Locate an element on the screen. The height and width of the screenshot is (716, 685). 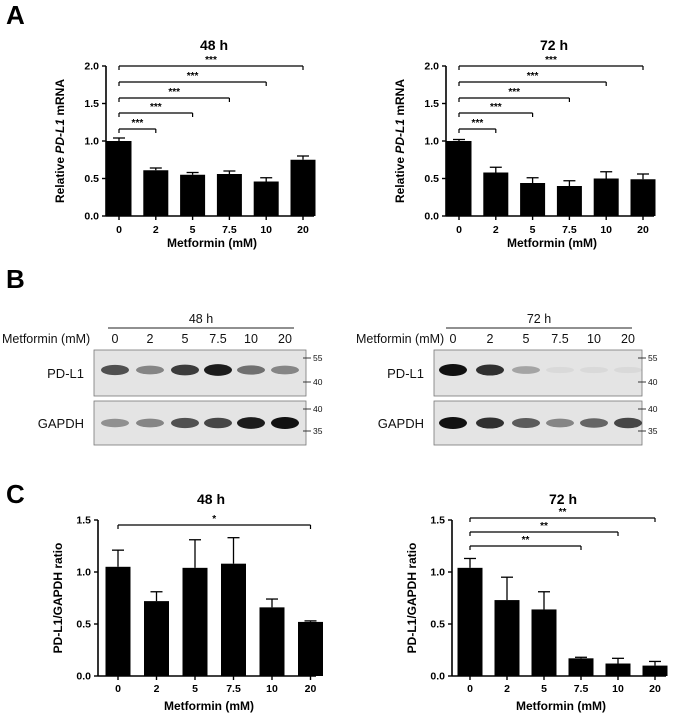
significance-label: ** is located at coordinates (563, 512).